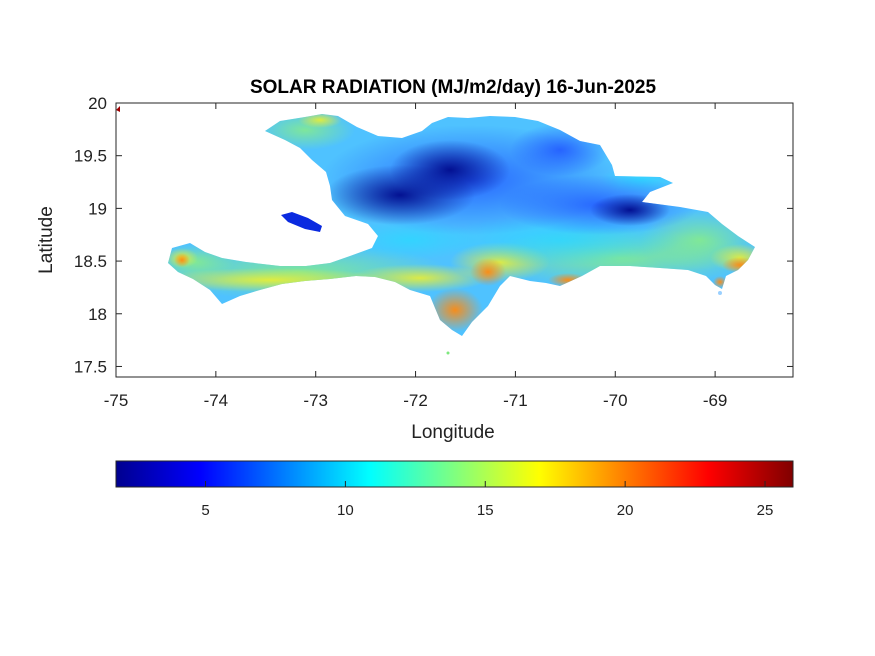 The height and width of the screenshot is (656, 875). I want to click on y-tick-label: 19, so click(97, 208).